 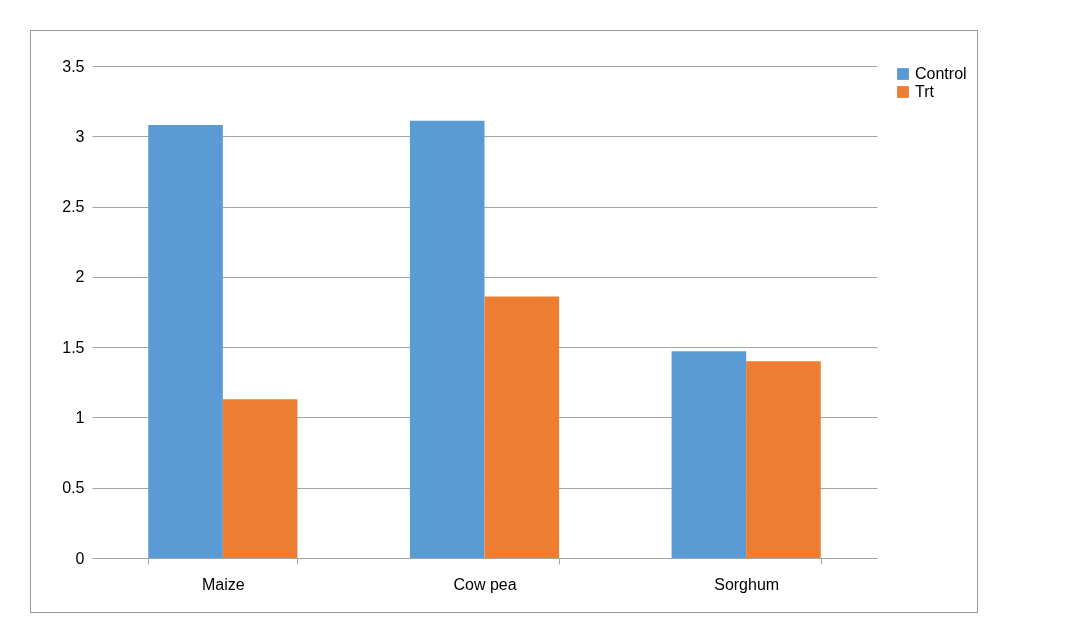 I want to click on y-tick-label: 0.5, so click(x=73, y=488).